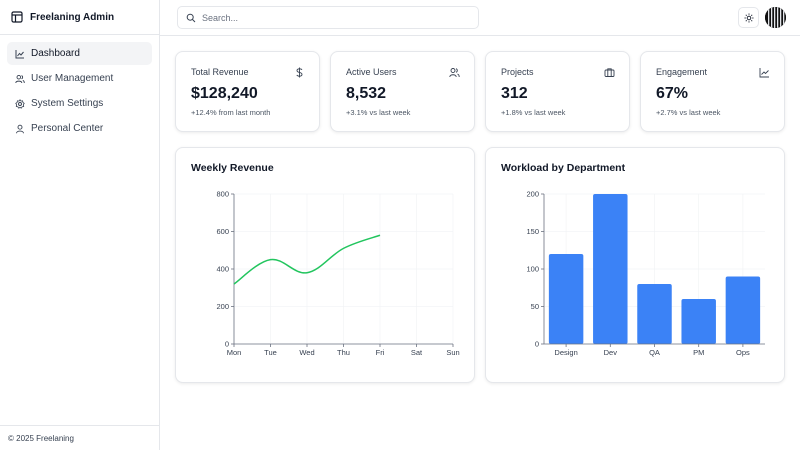  Describe the element at coordinates (17, 17) in the screenshot. I see `layout-icon` at that location.